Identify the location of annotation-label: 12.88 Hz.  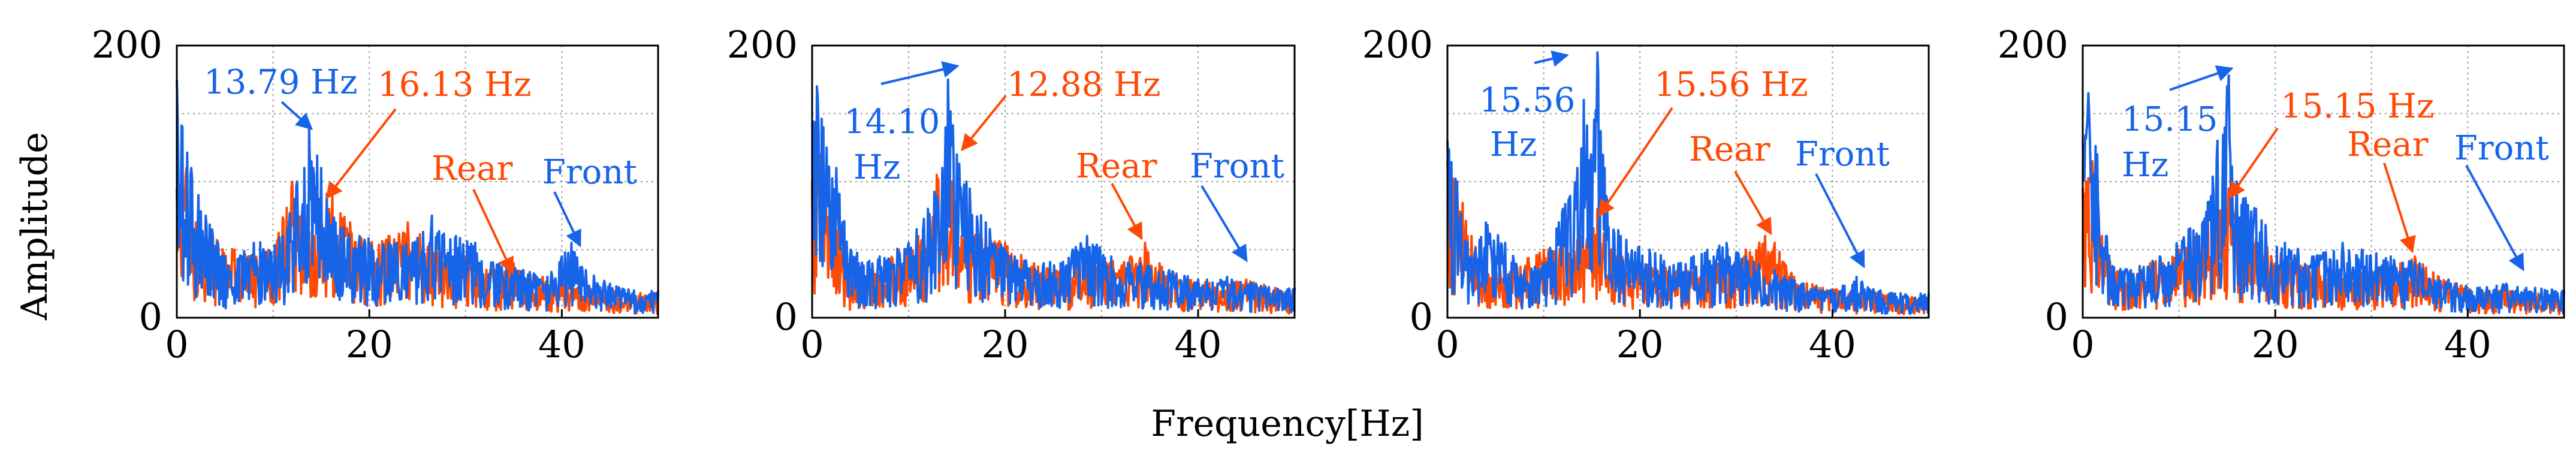
(1084, 84).